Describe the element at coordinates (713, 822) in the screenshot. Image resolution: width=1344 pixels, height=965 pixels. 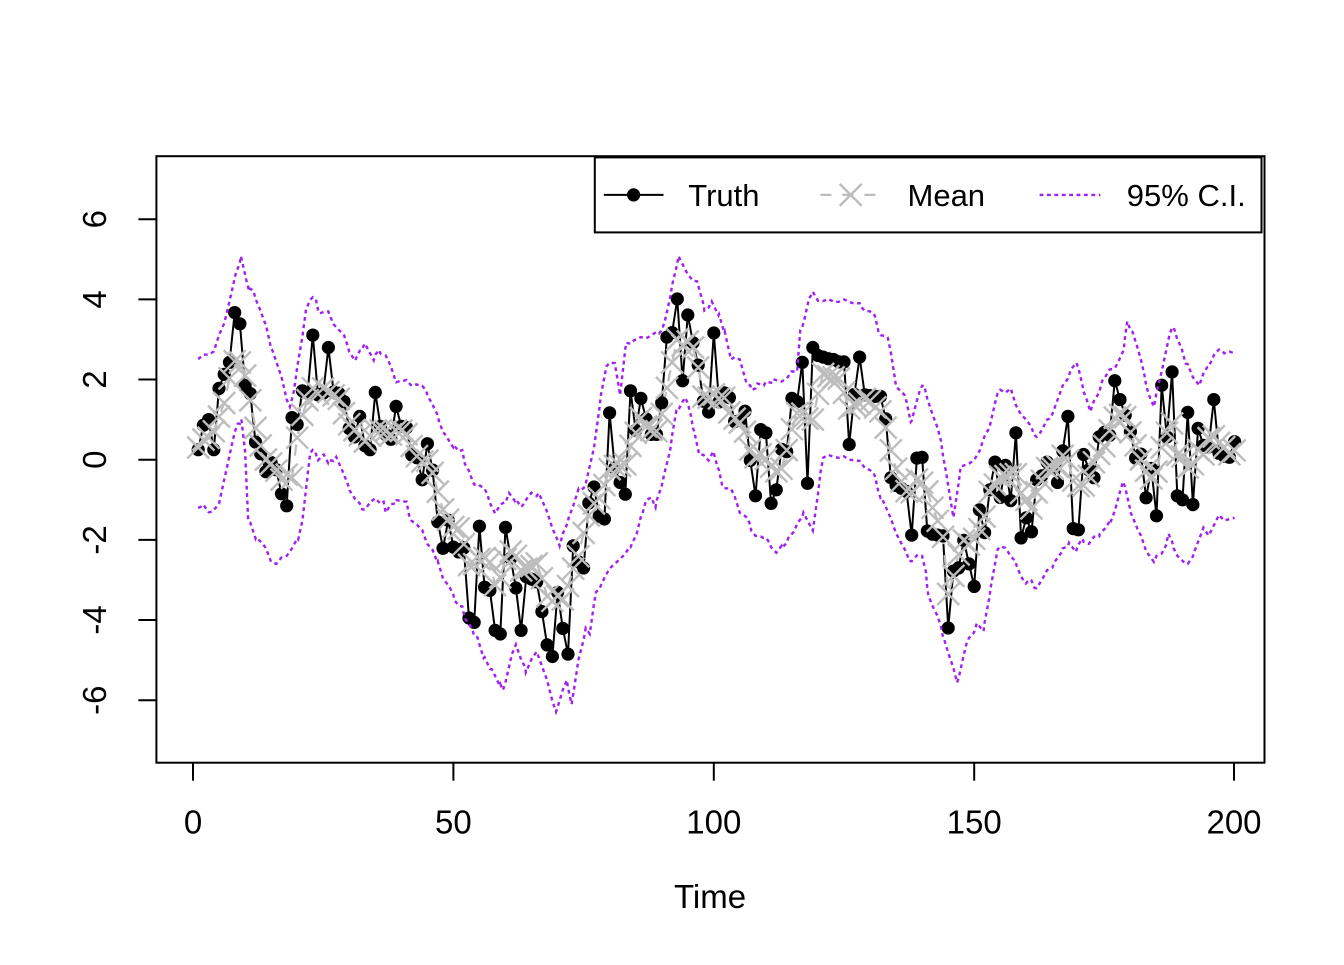
I see `svg-text: 100` at that location.